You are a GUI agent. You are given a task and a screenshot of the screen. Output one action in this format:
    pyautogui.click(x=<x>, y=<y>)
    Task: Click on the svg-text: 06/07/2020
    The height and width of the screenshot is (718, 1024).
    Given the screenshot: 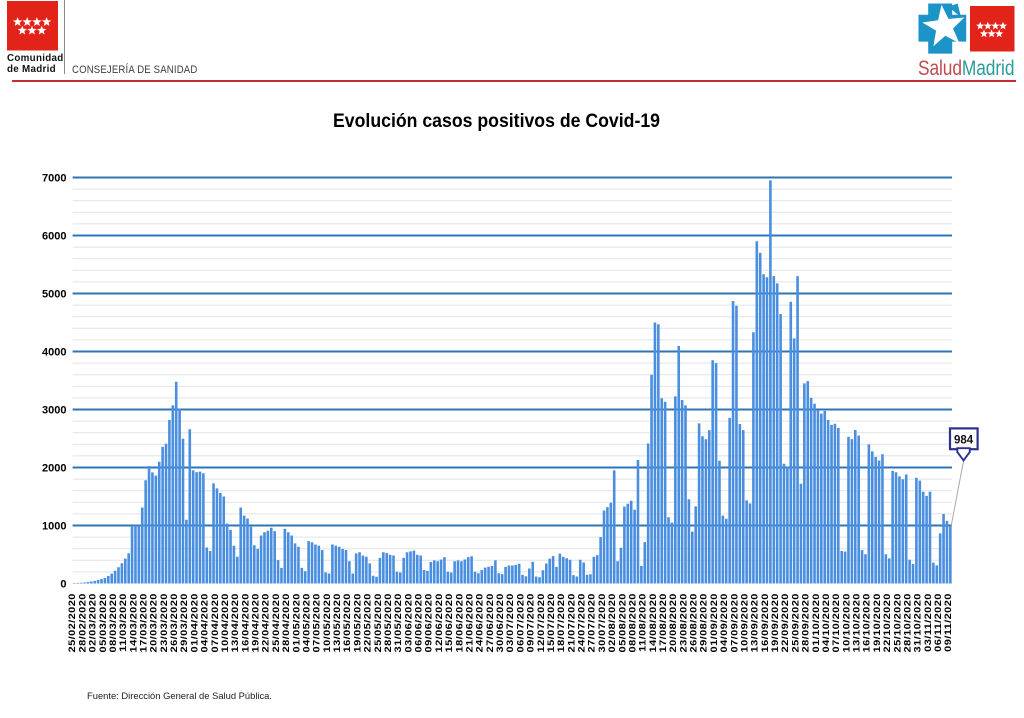 What is the action you would take?
    pyautogui.click(x=521, y=622)
    